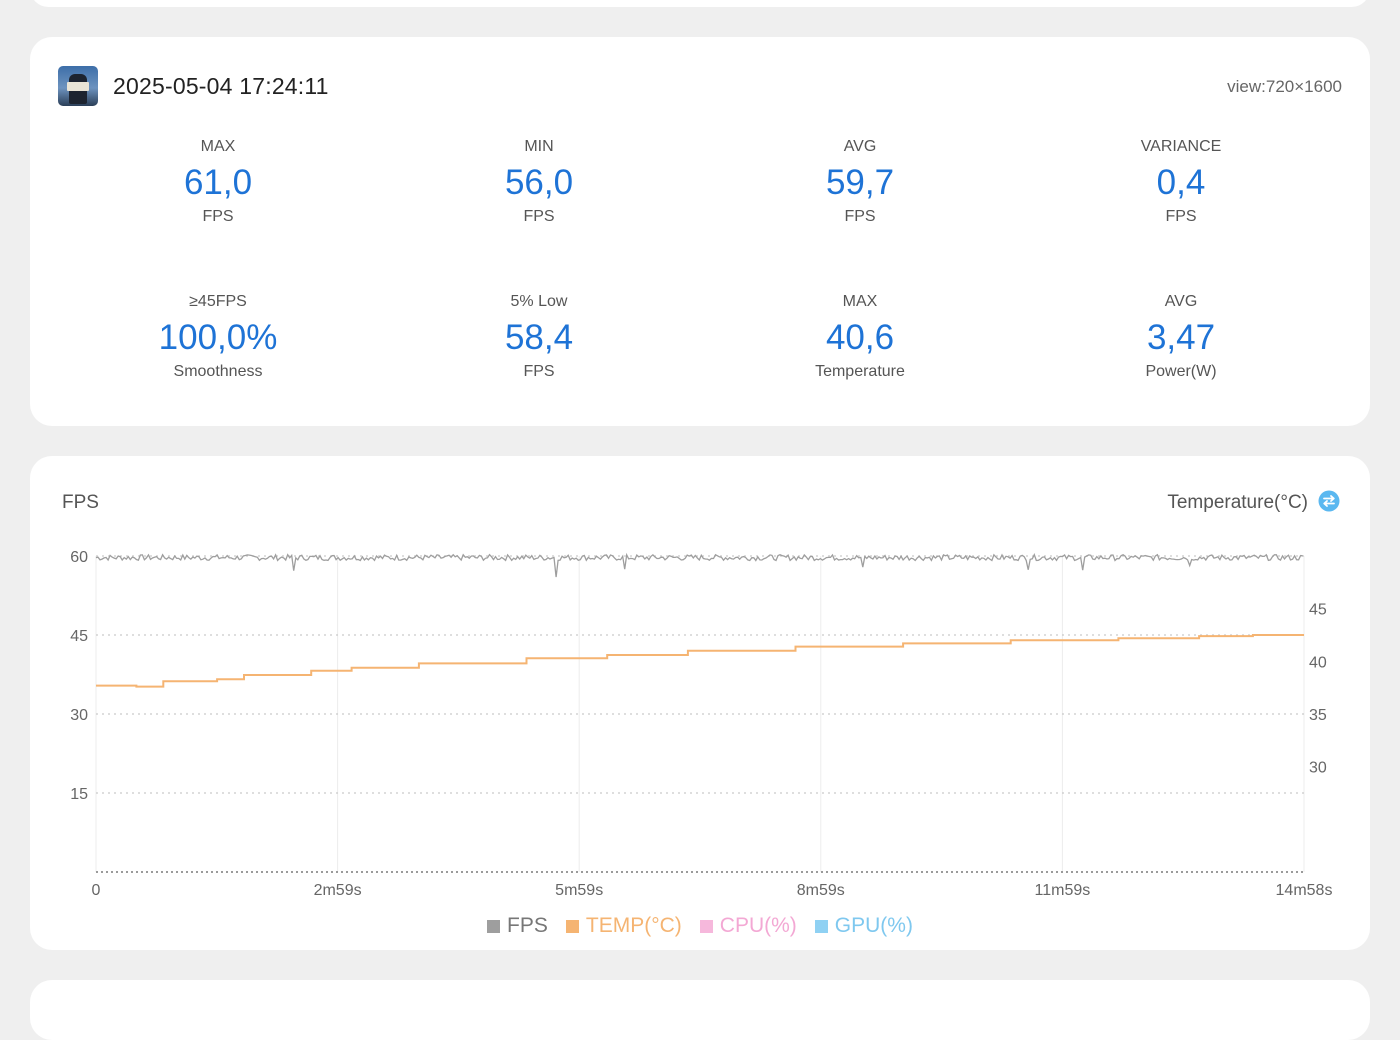  What do you see at coordinates (860, 371) in the screenshot?
I see `stat-unit: Temperature` at bounding box center [860, 371].